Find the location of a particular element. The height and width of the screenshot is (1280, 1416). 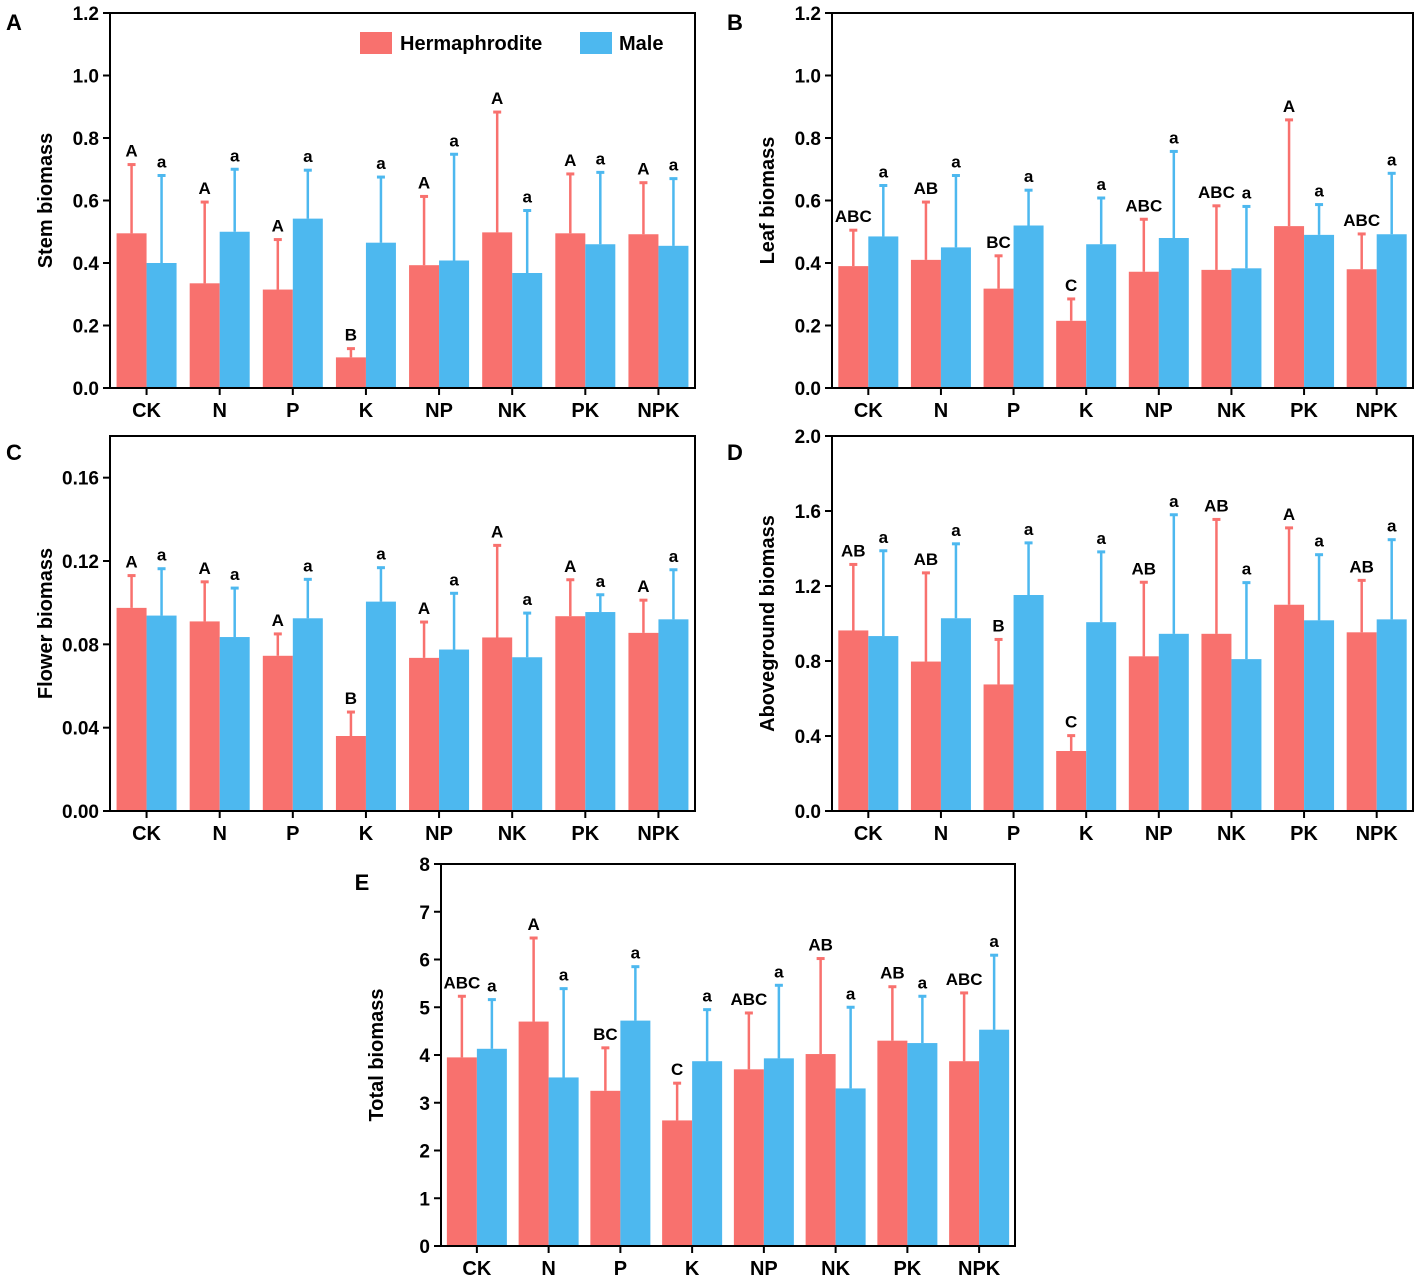

x-tick-label: P is located at coordinates (1013, 411).